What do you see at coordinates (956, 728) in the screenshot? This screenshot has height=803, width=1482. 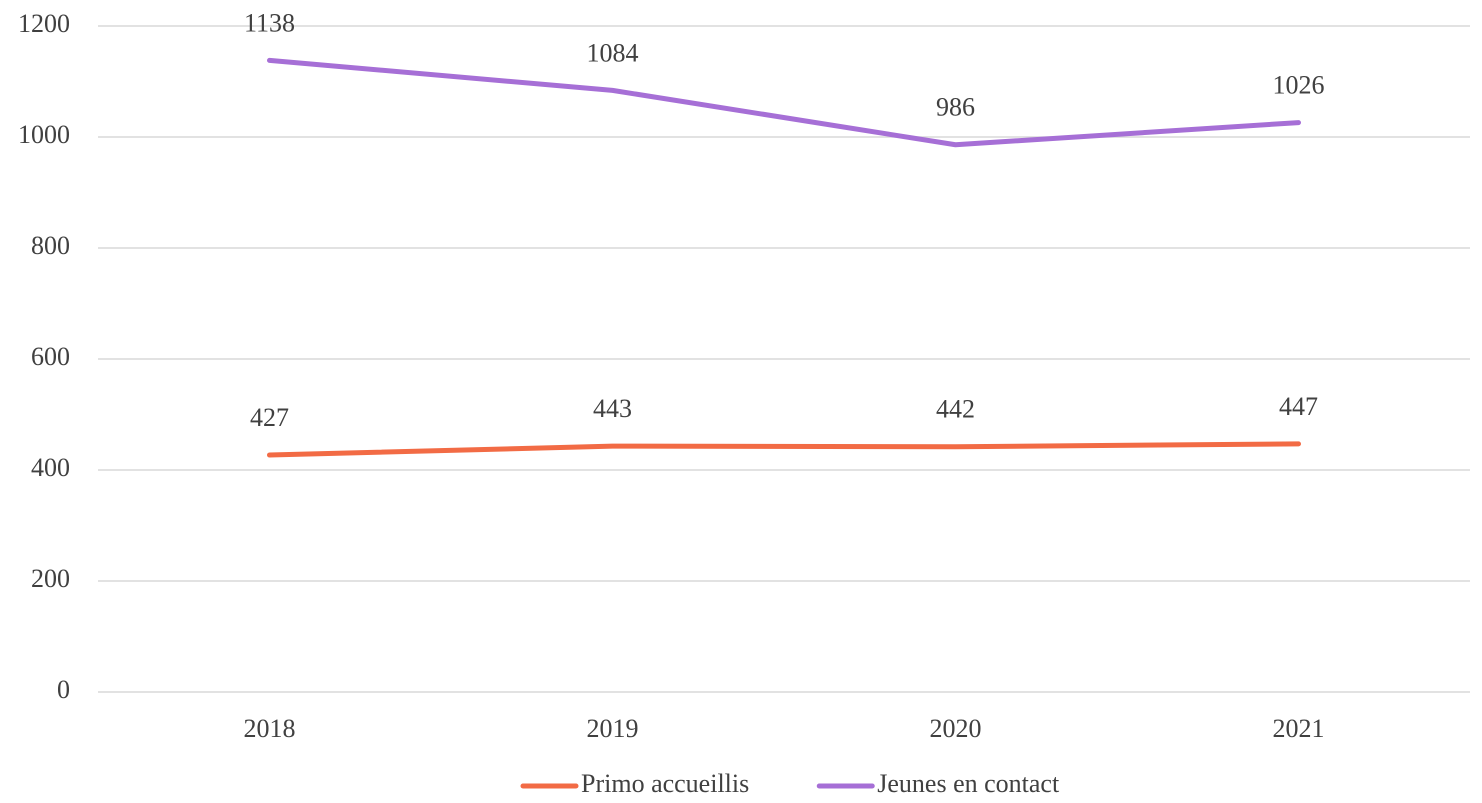 I see `x-tick-label: 2020` at bounding box center [956, 728].